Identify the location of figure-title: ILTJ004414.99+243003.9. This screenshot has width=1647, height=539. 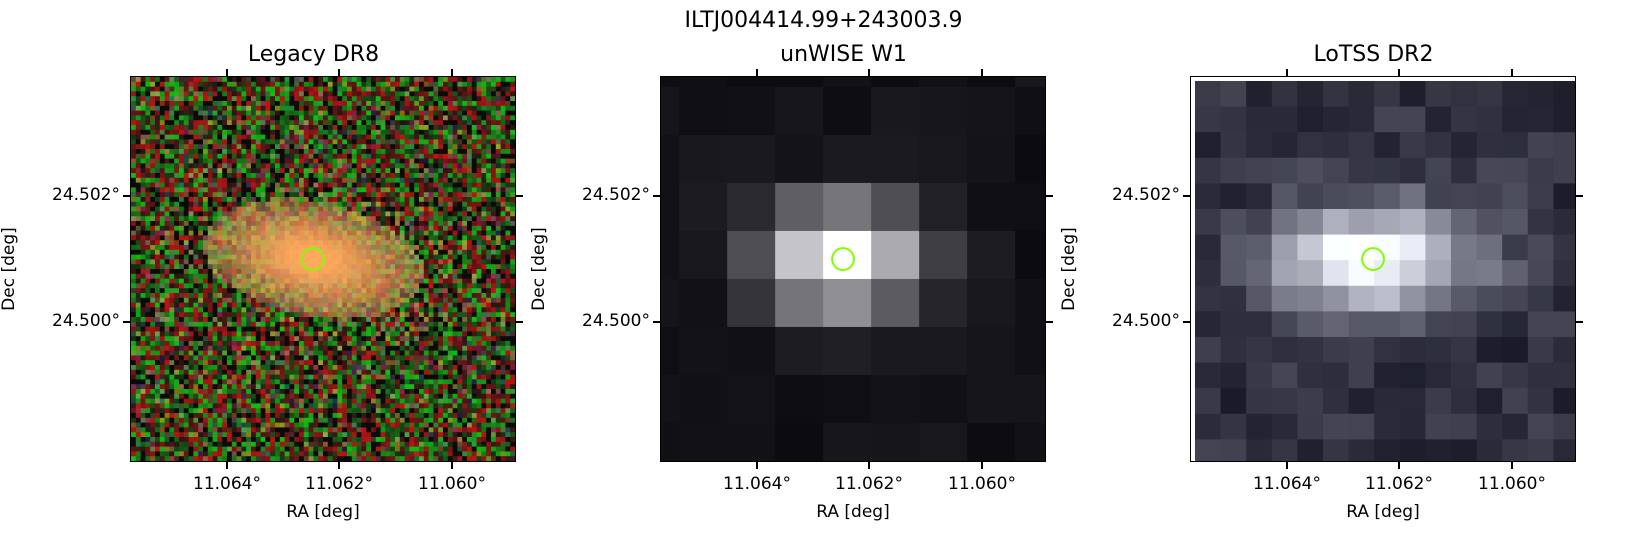
(823, 20).